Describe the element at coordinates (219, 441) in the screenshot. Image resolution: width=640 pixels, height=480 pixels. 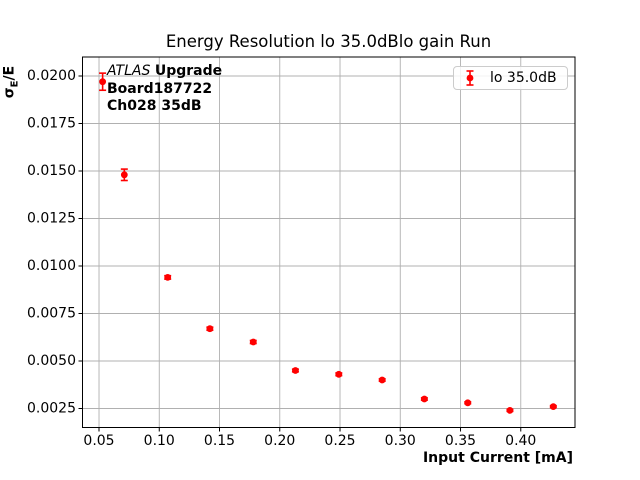
I see `x-tick-label: 0.15` at that location.